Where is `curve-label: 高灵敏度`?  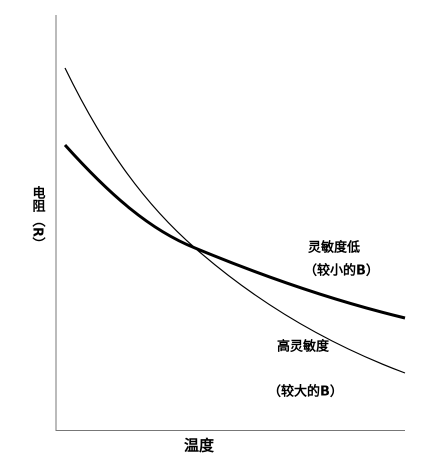 curve-label: 高灵敏度 is located at coordinates (303, 347).